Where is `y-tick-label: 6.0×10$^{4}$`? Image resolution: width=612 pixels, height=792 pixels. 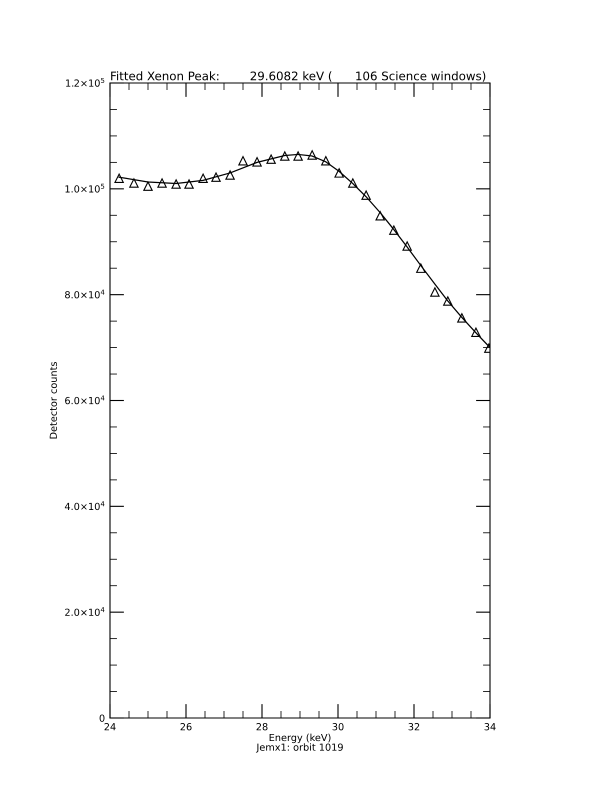
y-tick-label: 6.0×10$^{4}$ is located at coordinates (84, 399).